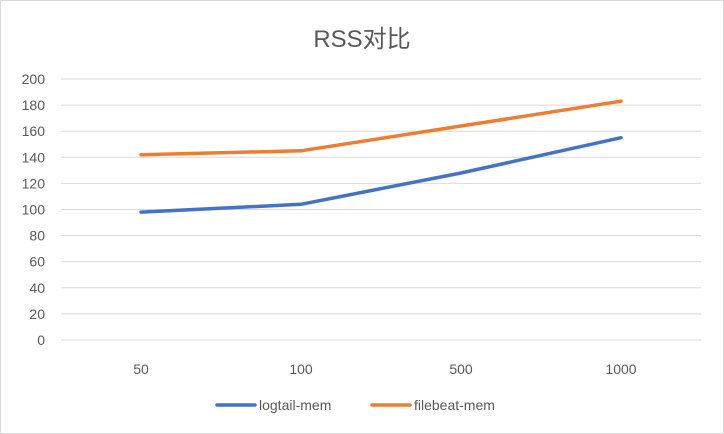 The height and width of the screenshot is (434, 724). Describe the element at coordinates (34, 105) in the screenshot. I see `y-tick-label: 180` at that location.